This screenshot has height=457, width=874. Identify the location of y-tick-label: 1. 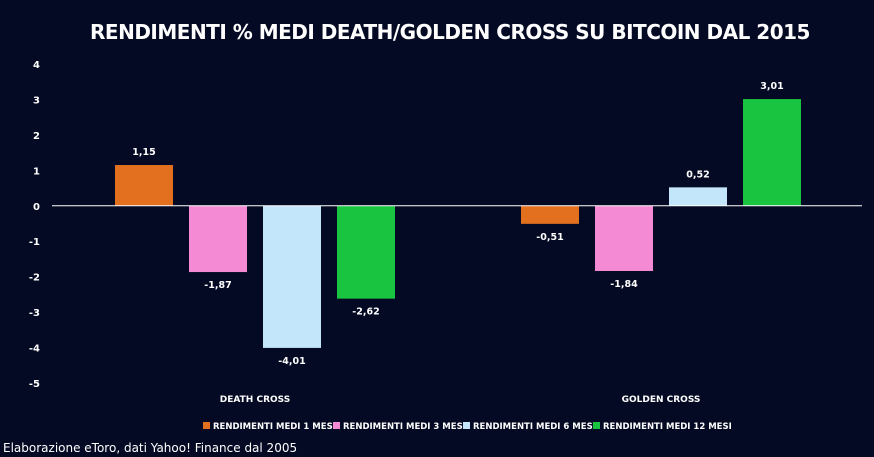
(36, 171).